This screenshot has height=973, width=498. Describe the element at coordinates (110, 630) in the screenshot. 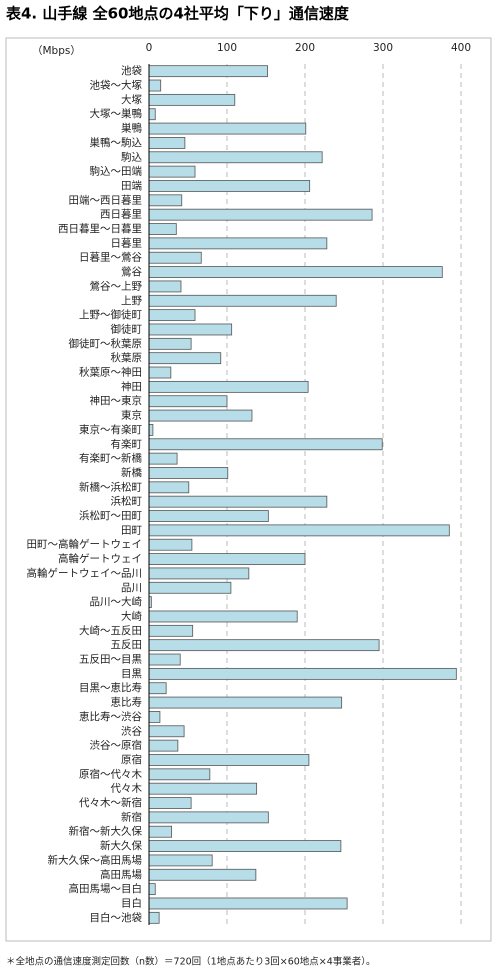

I see `y-tick-label: 大崎～五反田` at that location.